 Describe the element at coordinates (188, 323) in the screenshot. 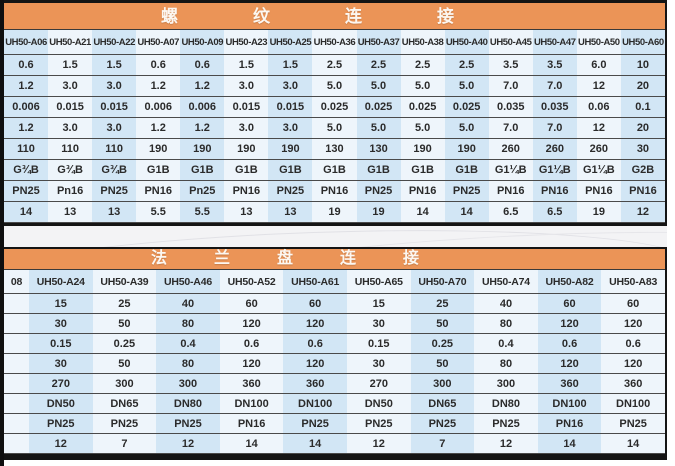

I see `table-cell: 80` at that location.